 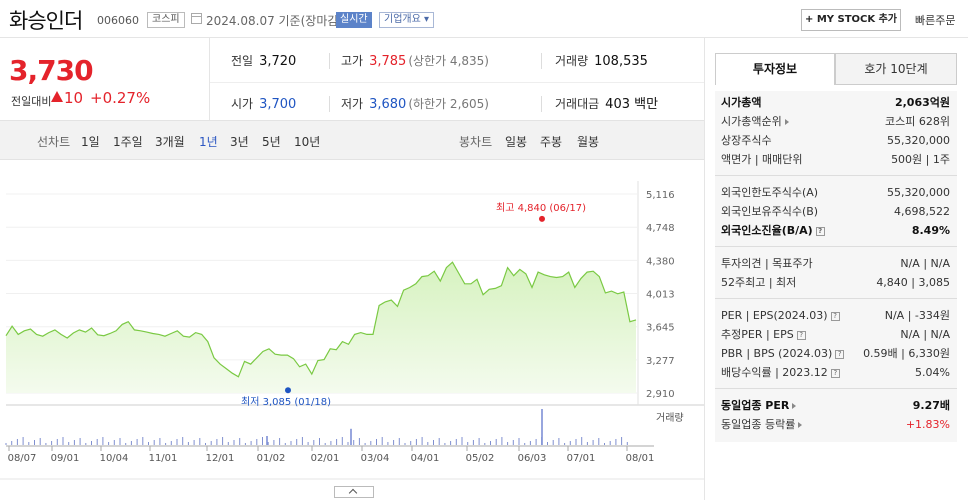 I want to click on x-tick-label: 04/01, so click(x=425, y=458).